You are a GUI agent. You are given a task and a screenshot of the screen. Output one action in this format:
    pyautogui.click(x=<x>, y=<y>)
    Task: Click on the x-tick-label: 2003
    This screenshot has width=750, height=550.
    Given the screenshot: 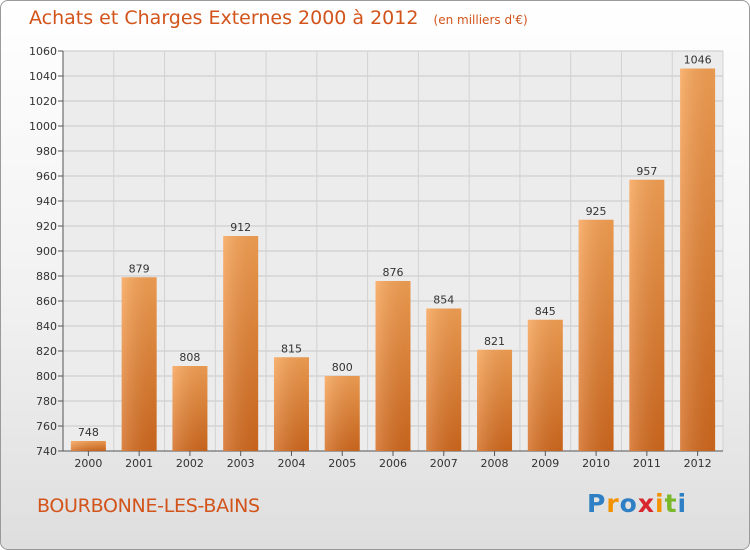 What is the action you would take?
    pyautogui.click(x=241, y=463)
    